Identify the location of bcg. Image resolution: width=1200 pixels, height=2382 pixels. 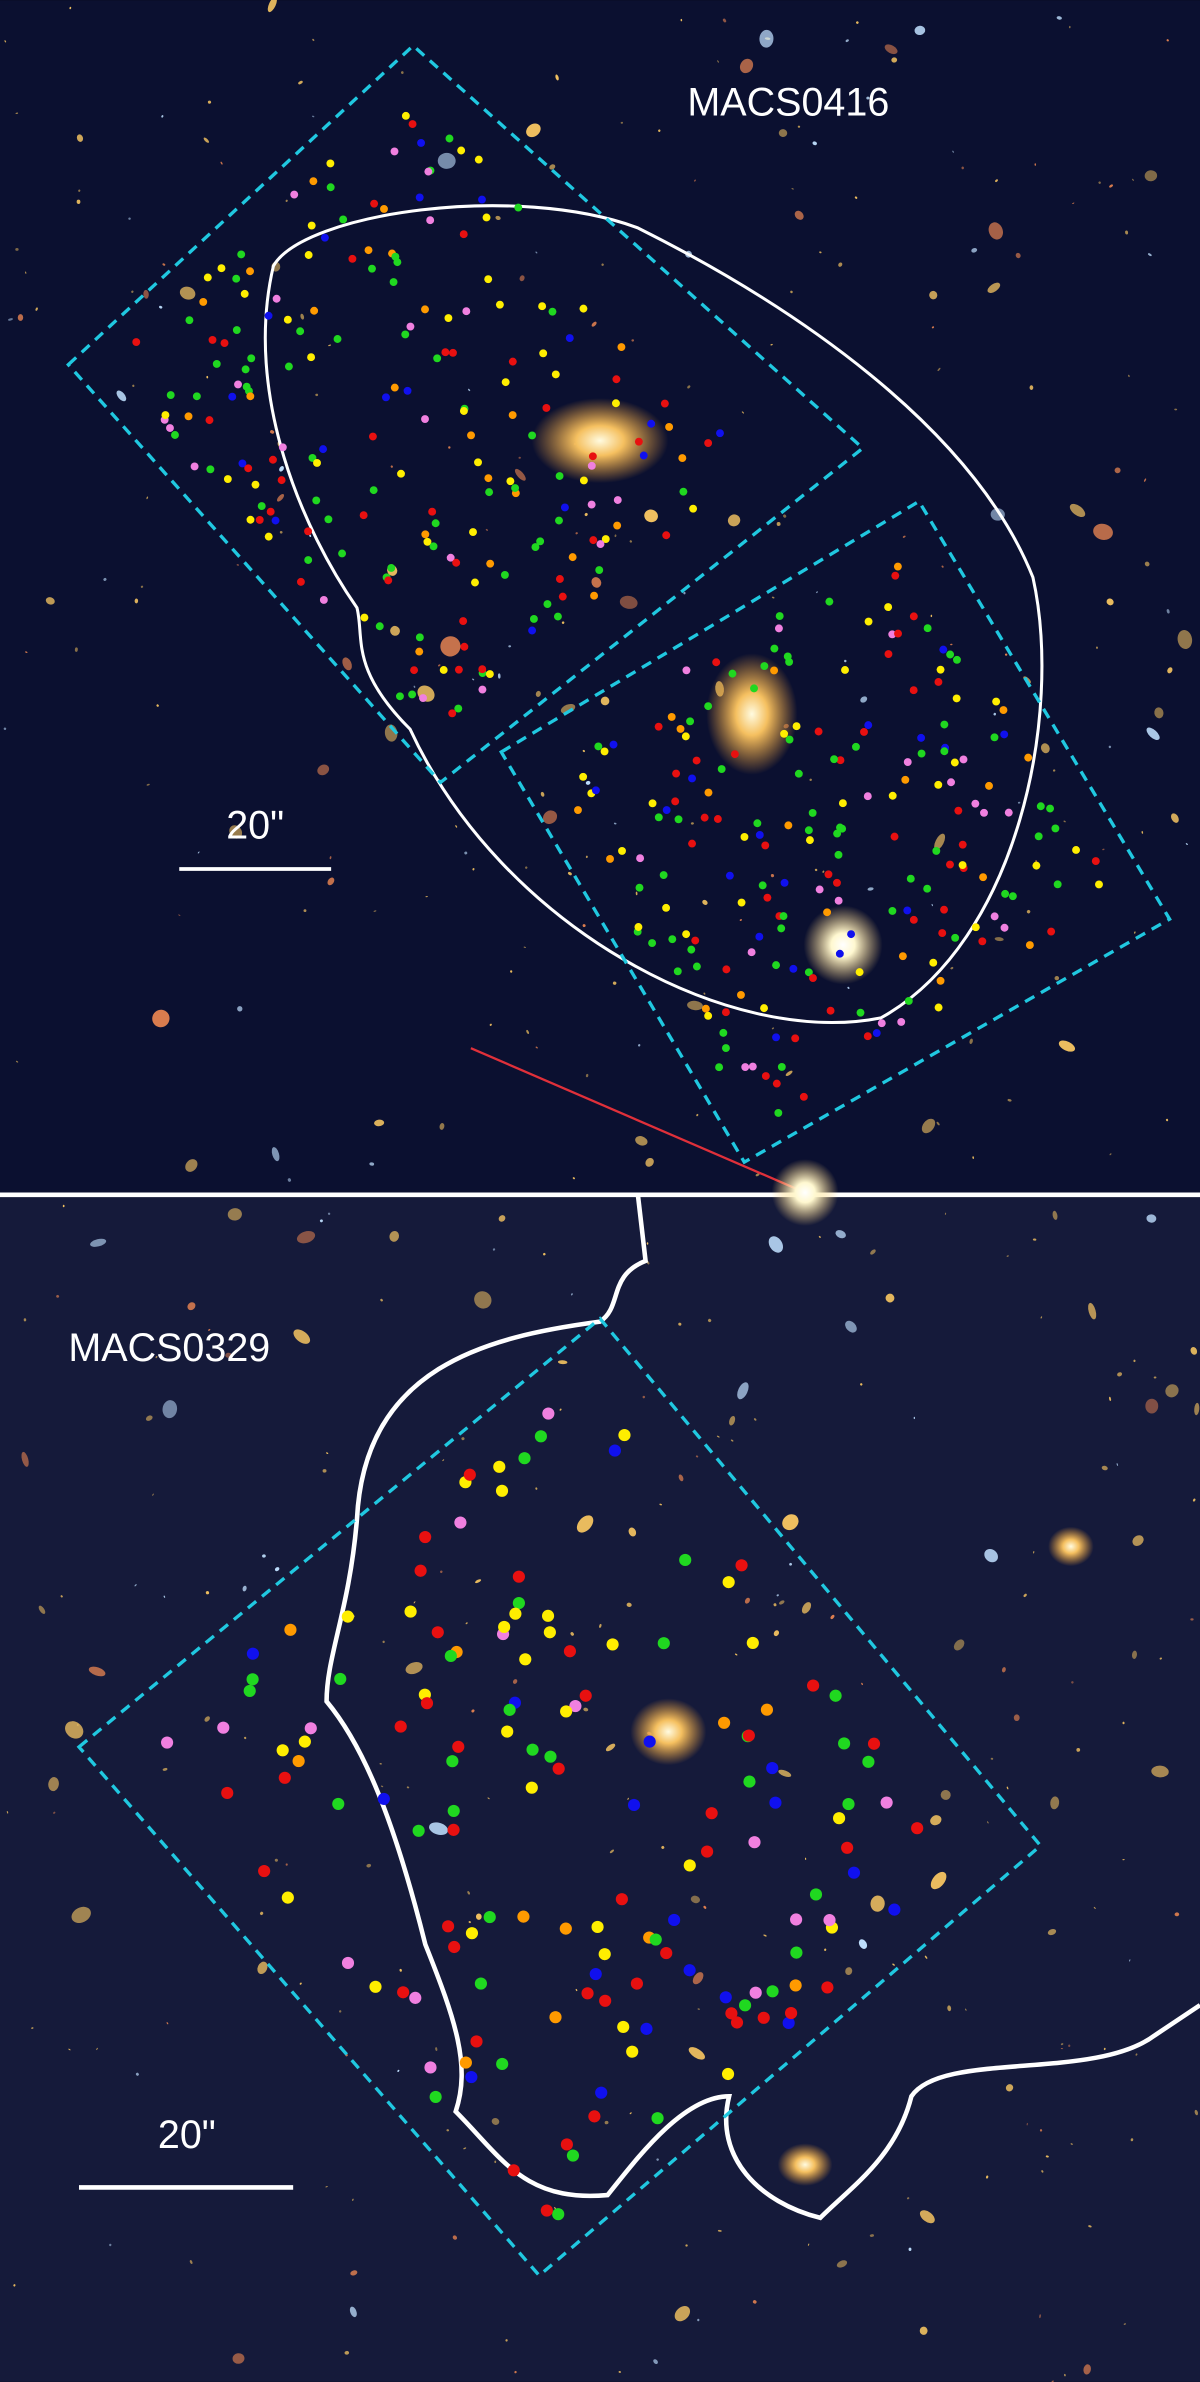
(600, 441).